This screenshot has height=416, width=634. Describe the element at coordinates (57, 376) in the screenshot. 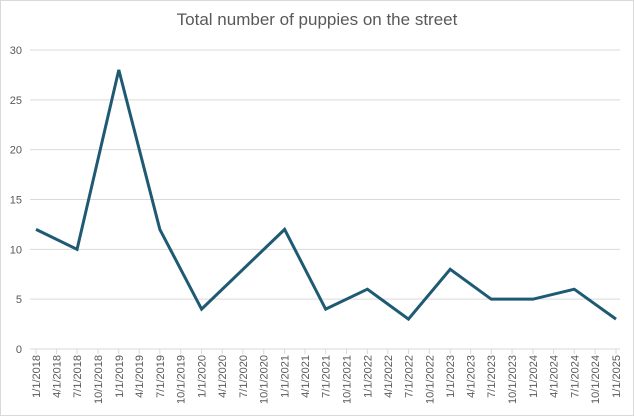

I see `x-tick-label: 4/1/2018` at that location.